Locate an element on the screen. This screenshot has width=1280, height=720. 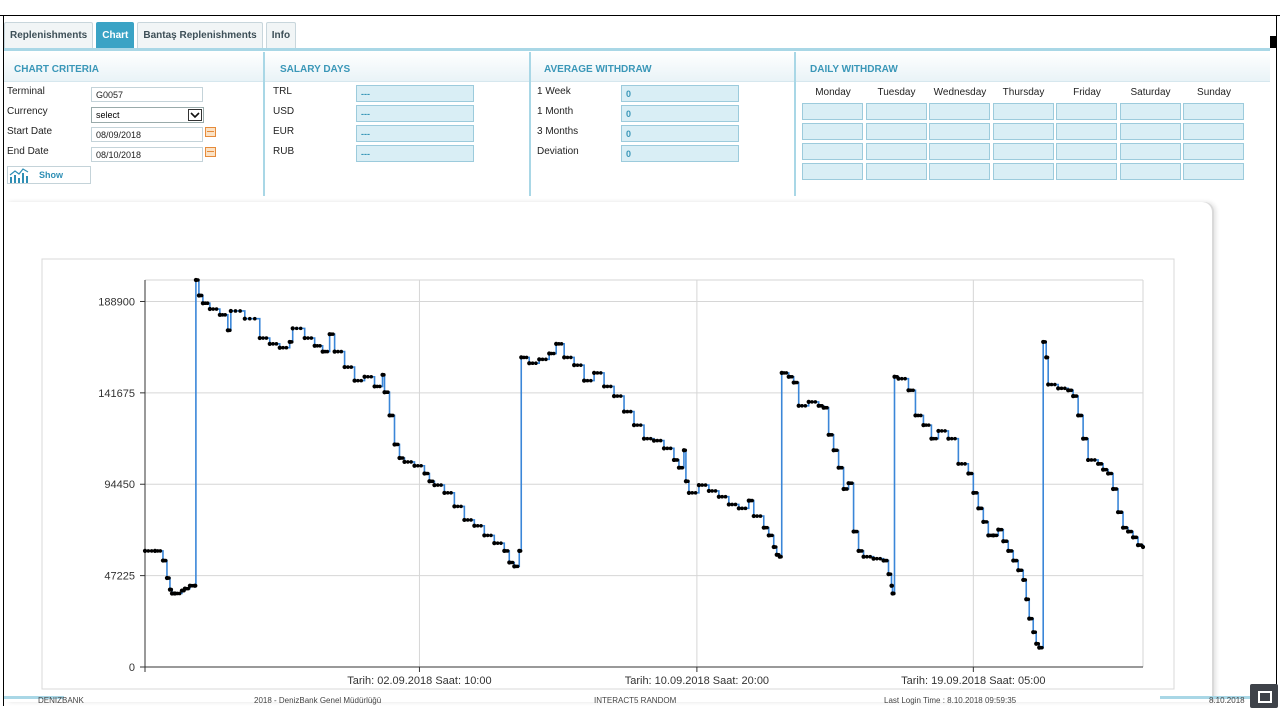
day-header-wednesday: Wednesday is located at coordinates (960, 92).